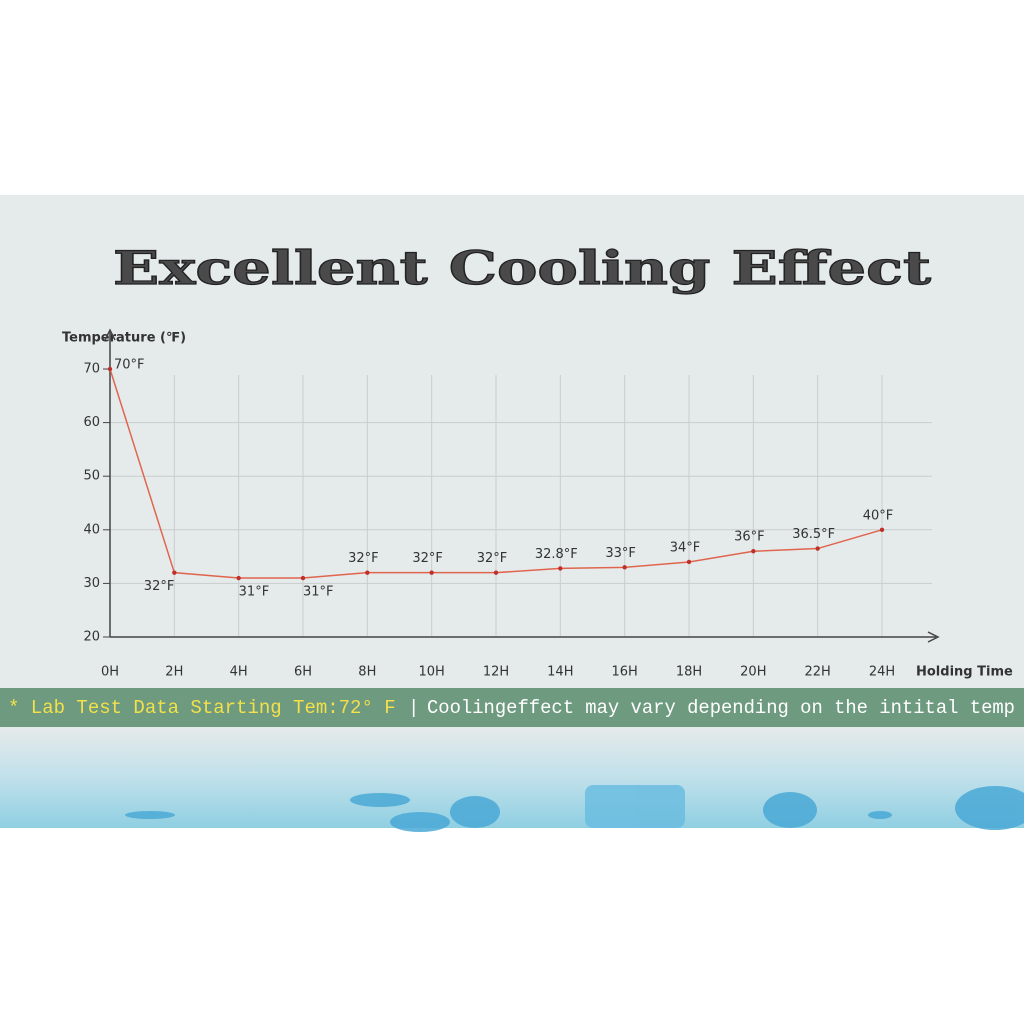 Image resolution: width=1024 pixels, height=1024 pixels. Describe the element at coordinates (560, 672) in the screenshot. I see `x-tick-label: 14H` at that location.